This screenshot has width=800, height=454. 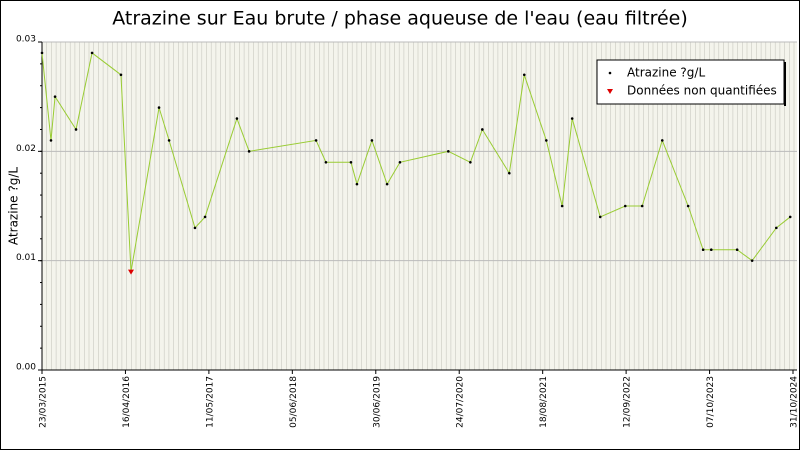 I want to click on x-tick-label: 30/06/2019, so click(x=377, y=402).